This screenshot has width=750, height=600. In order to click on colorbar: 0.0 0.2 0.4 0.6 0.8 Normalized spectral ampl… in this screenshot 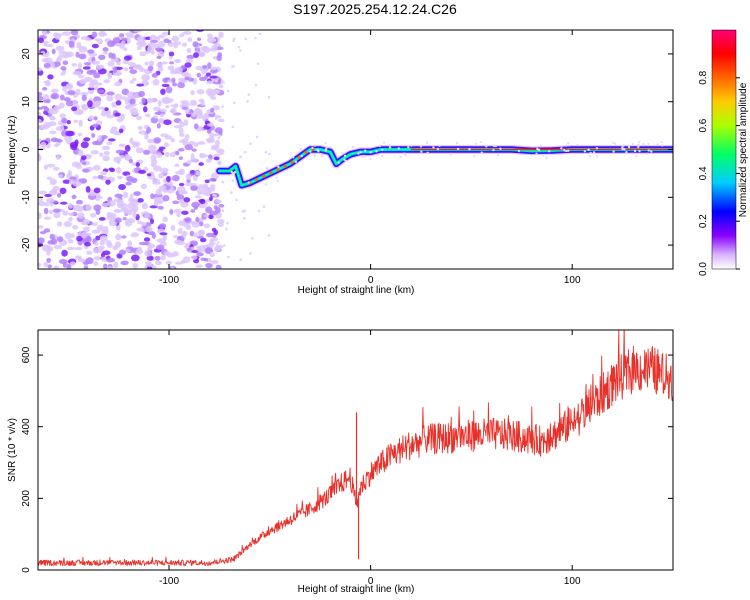, I will do `click(723, 152)`.